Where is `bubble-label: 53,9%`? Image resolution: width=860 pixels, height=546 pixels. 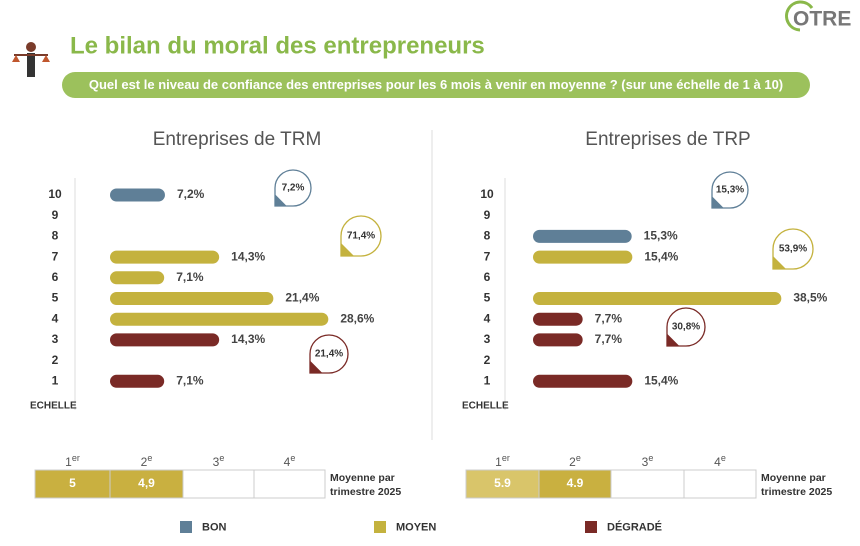 bubble-label: 53,9% is located at coordinates (793, 249).